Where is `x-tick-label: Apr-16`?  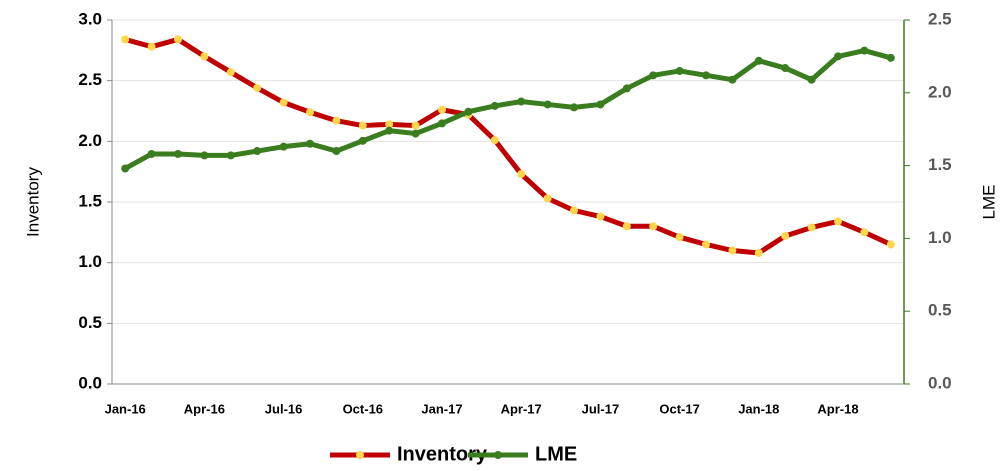 x-tick-label: Apr-16 is located at coordinates (204, 408).